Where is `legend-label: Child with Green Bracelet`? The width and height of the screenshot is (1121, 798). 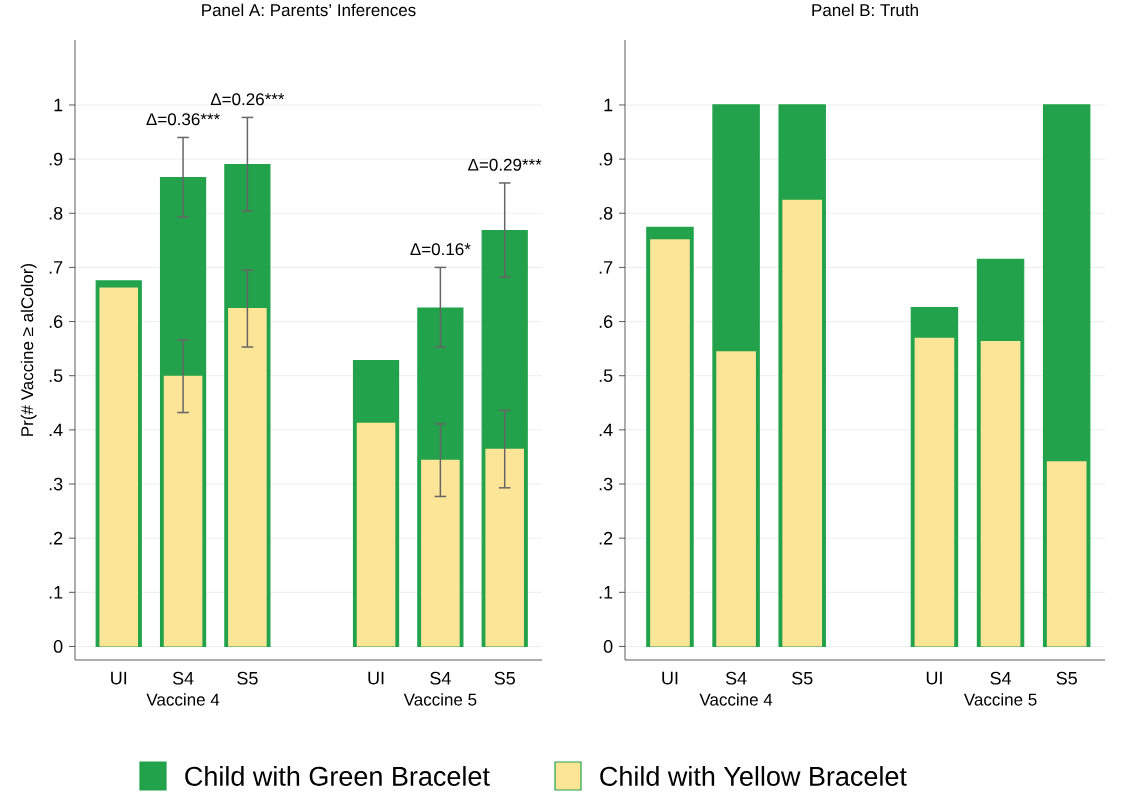
legend-label: Child with Green Bracelet is located at coordinates (337, 776).